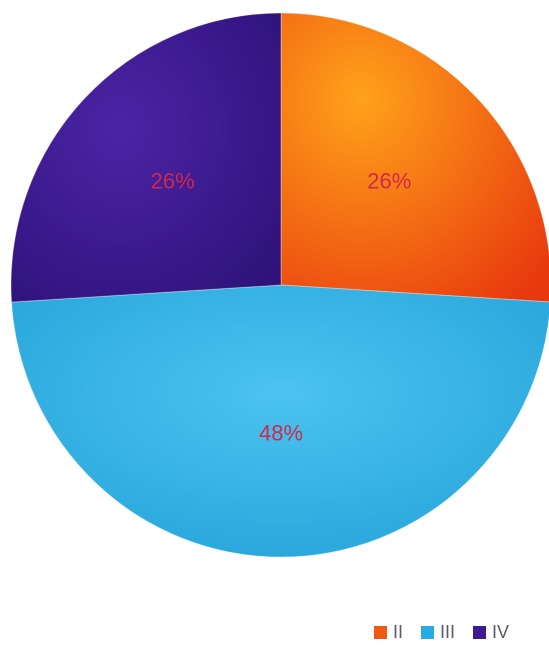  Describe the element at coordinates (500, 632) in the screenshot. I see `legend-label: IV` at that location.